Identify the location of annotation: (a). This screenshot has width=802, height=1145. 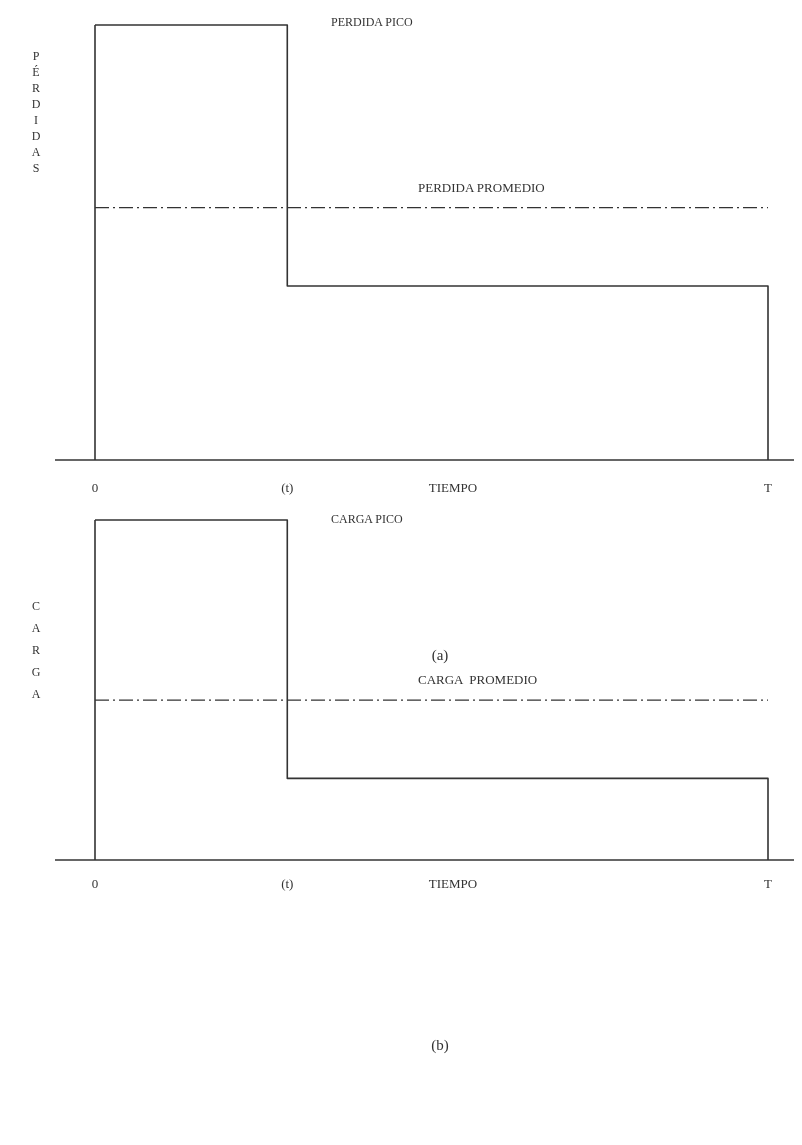
(440, 655).